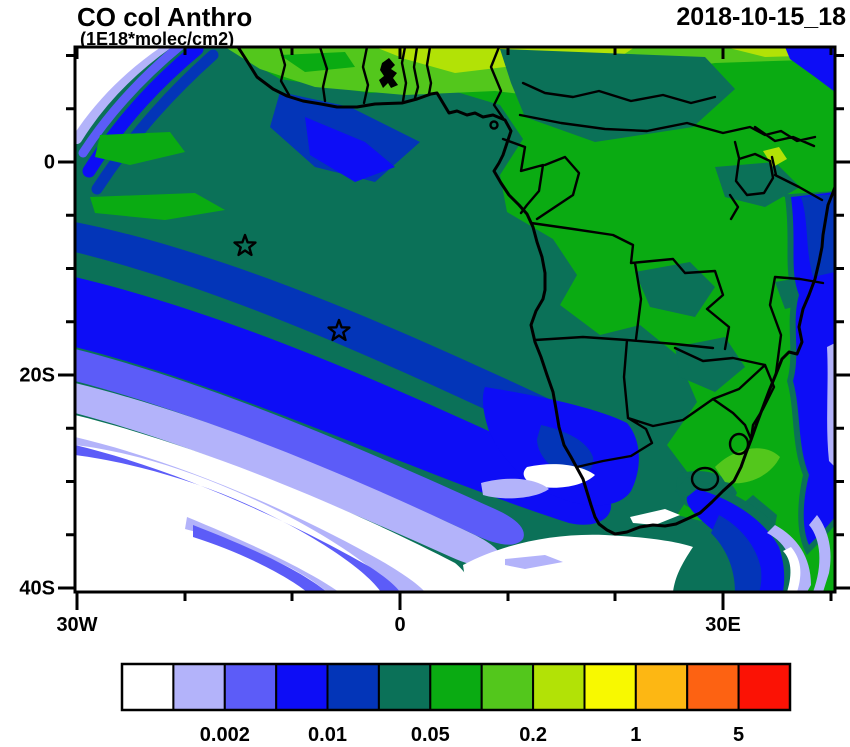 This screenshot has width=850, height=747. I want to click on contour-lavender-edge-sliver, so click(831, 405).